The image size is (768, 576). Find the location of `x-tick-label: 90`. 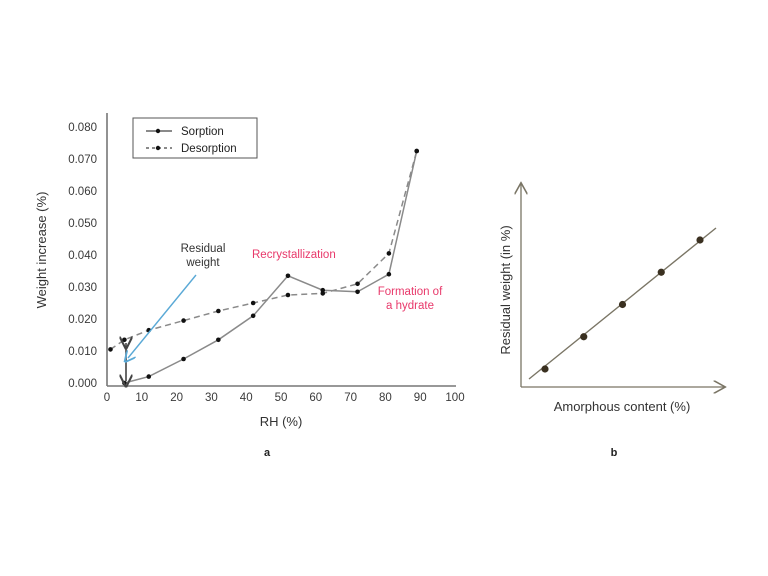

x-tick-label: 90 is located at coordinates (420, 398).